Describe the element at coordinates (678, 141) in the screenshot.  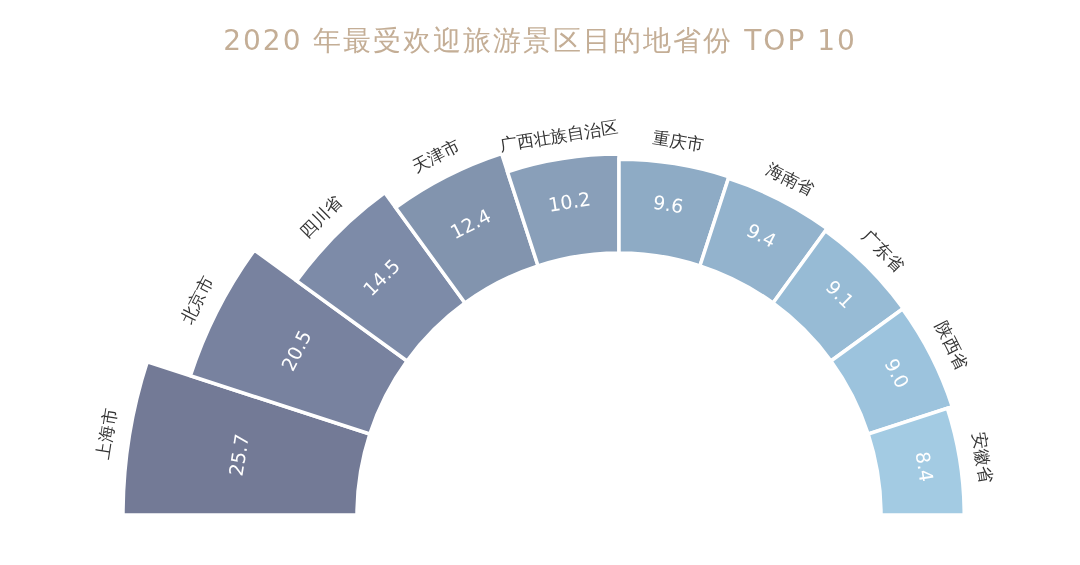
I see `category-label: 重庆市` at that location.